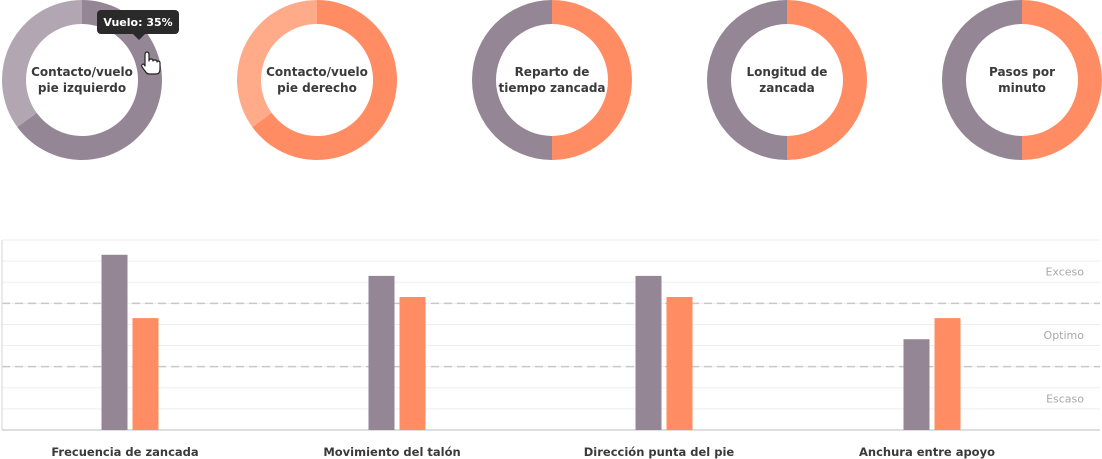 This screenshot has width=1102, height=459. I want to click on zone-label: Exceso, so click(1064, 272).